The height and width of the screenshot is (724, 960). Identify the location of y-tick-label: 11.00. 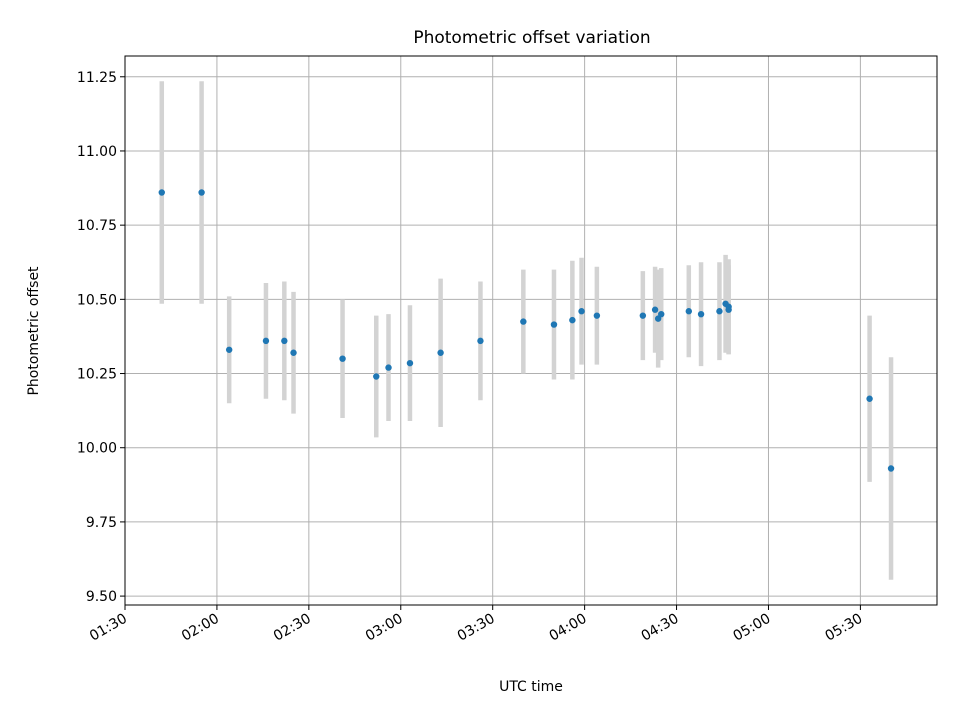
(97, 152).